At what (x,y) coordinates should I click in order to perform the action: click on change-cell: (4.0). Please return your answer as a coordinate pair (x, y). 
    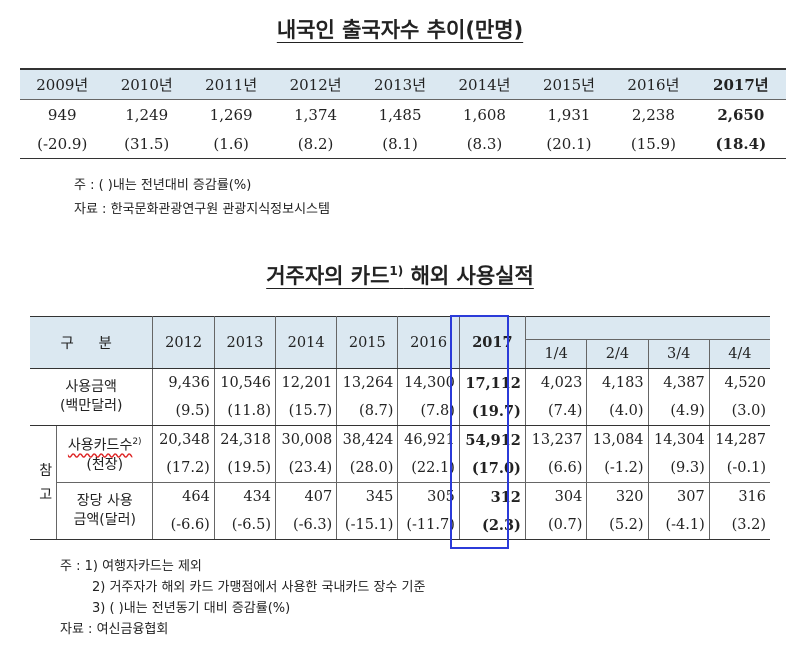
    Looking at the image, I should click on (617, 411).